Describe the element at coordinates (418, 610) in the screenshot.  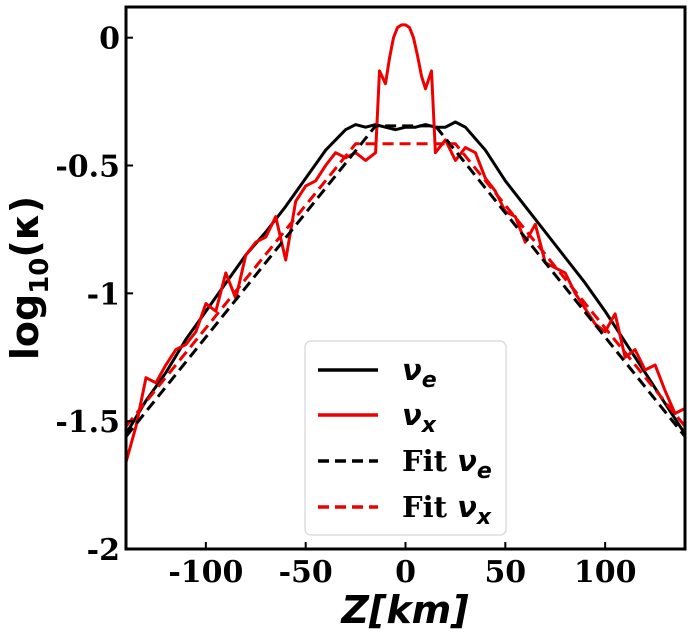
I see `x-axis-title-unit: [km]` at that location.